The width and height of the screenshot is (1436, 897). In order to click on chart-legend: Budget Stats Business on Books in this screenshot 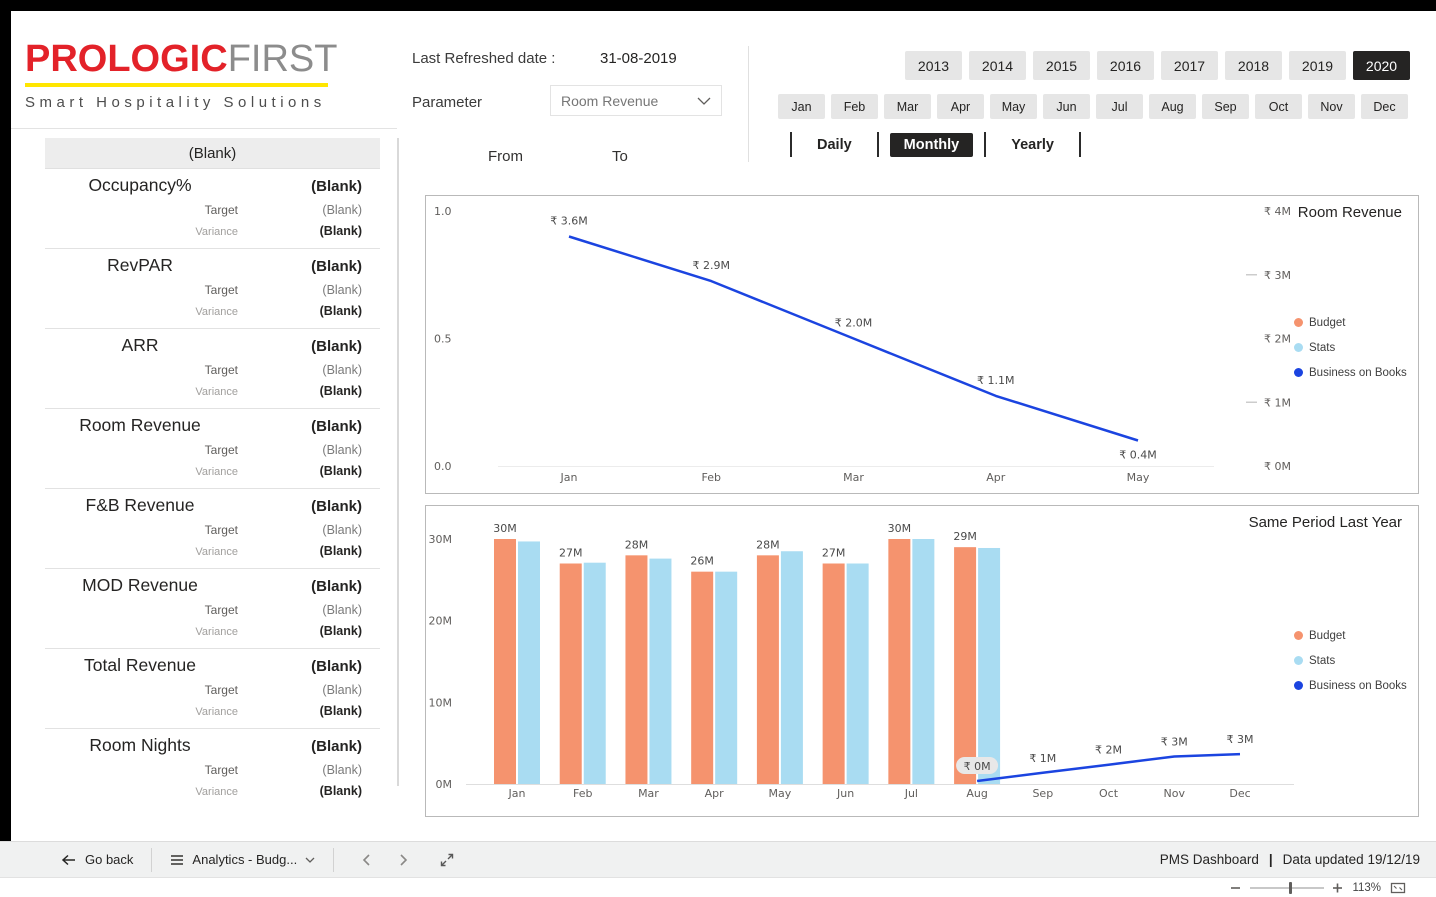, I will do `click(1350, 347)`.